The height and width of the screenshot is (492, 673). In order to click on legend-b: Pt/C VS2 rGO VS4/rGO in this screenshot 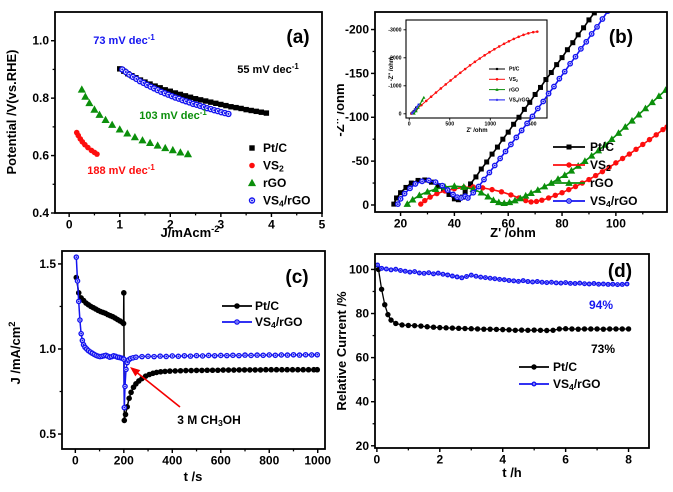, I will do `click(595, 174)`.